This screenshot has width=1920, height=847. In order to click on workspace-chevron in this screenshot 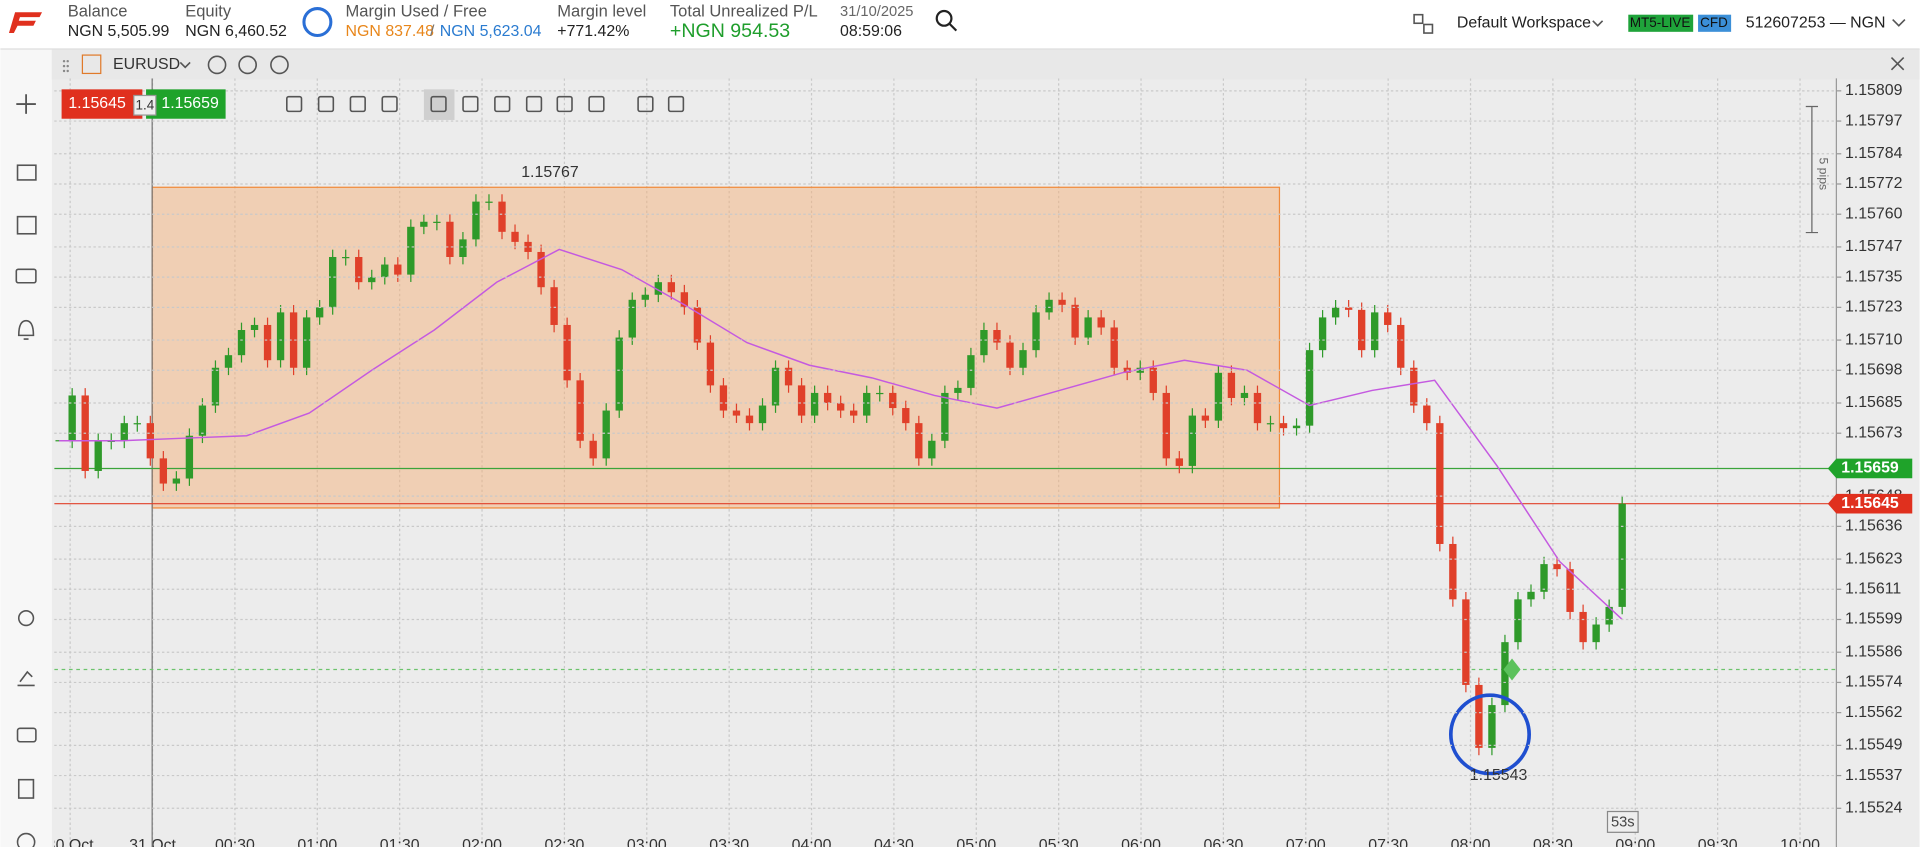, I will do `click(1598, 23)`.